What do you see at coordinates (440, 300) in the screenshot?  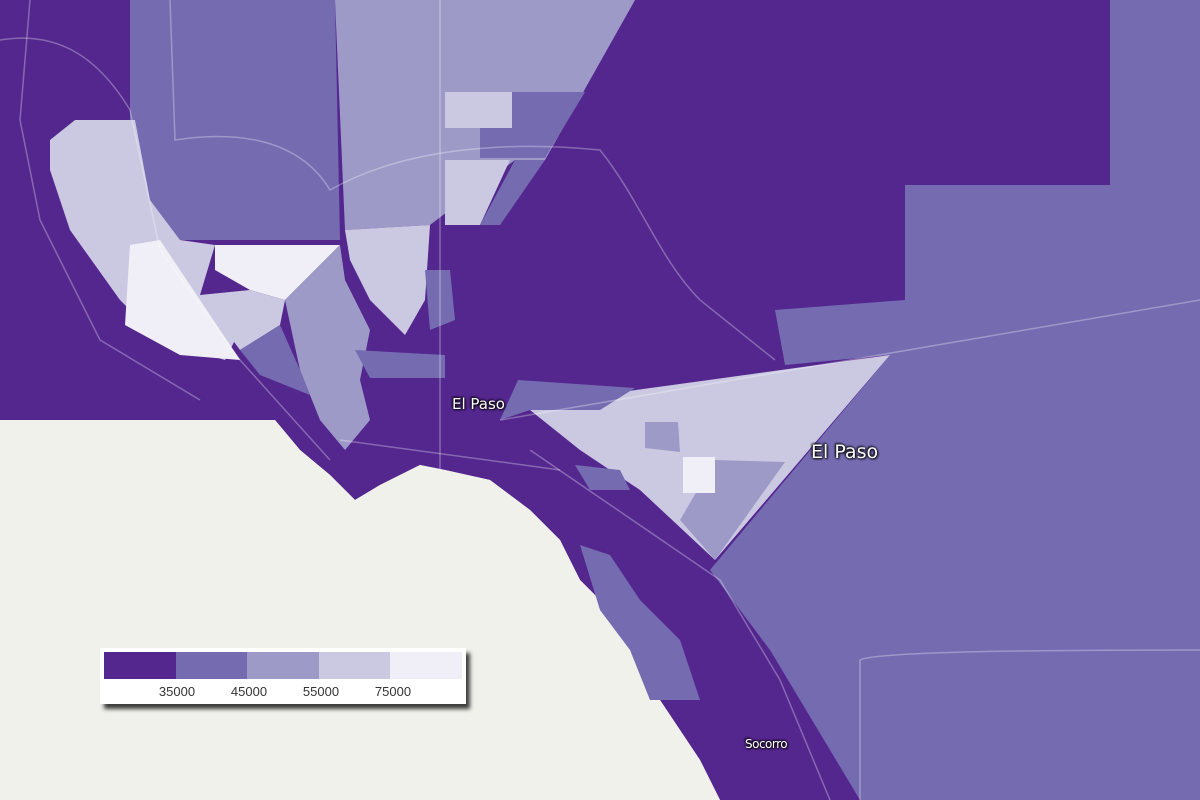 I see `tract-north-small` at bounding box center [440, 300].